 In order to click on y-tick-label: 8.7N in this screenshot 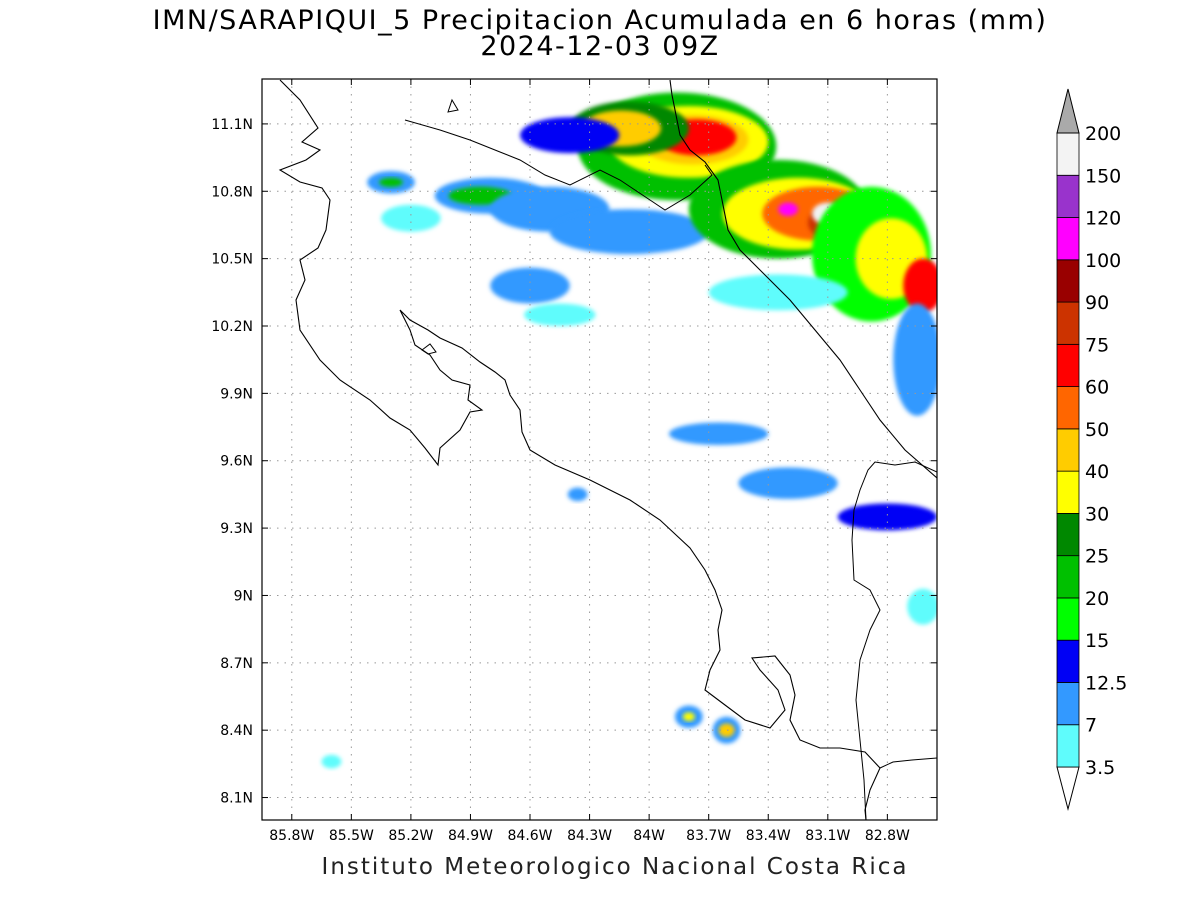, I will do `click(236, 664)`.